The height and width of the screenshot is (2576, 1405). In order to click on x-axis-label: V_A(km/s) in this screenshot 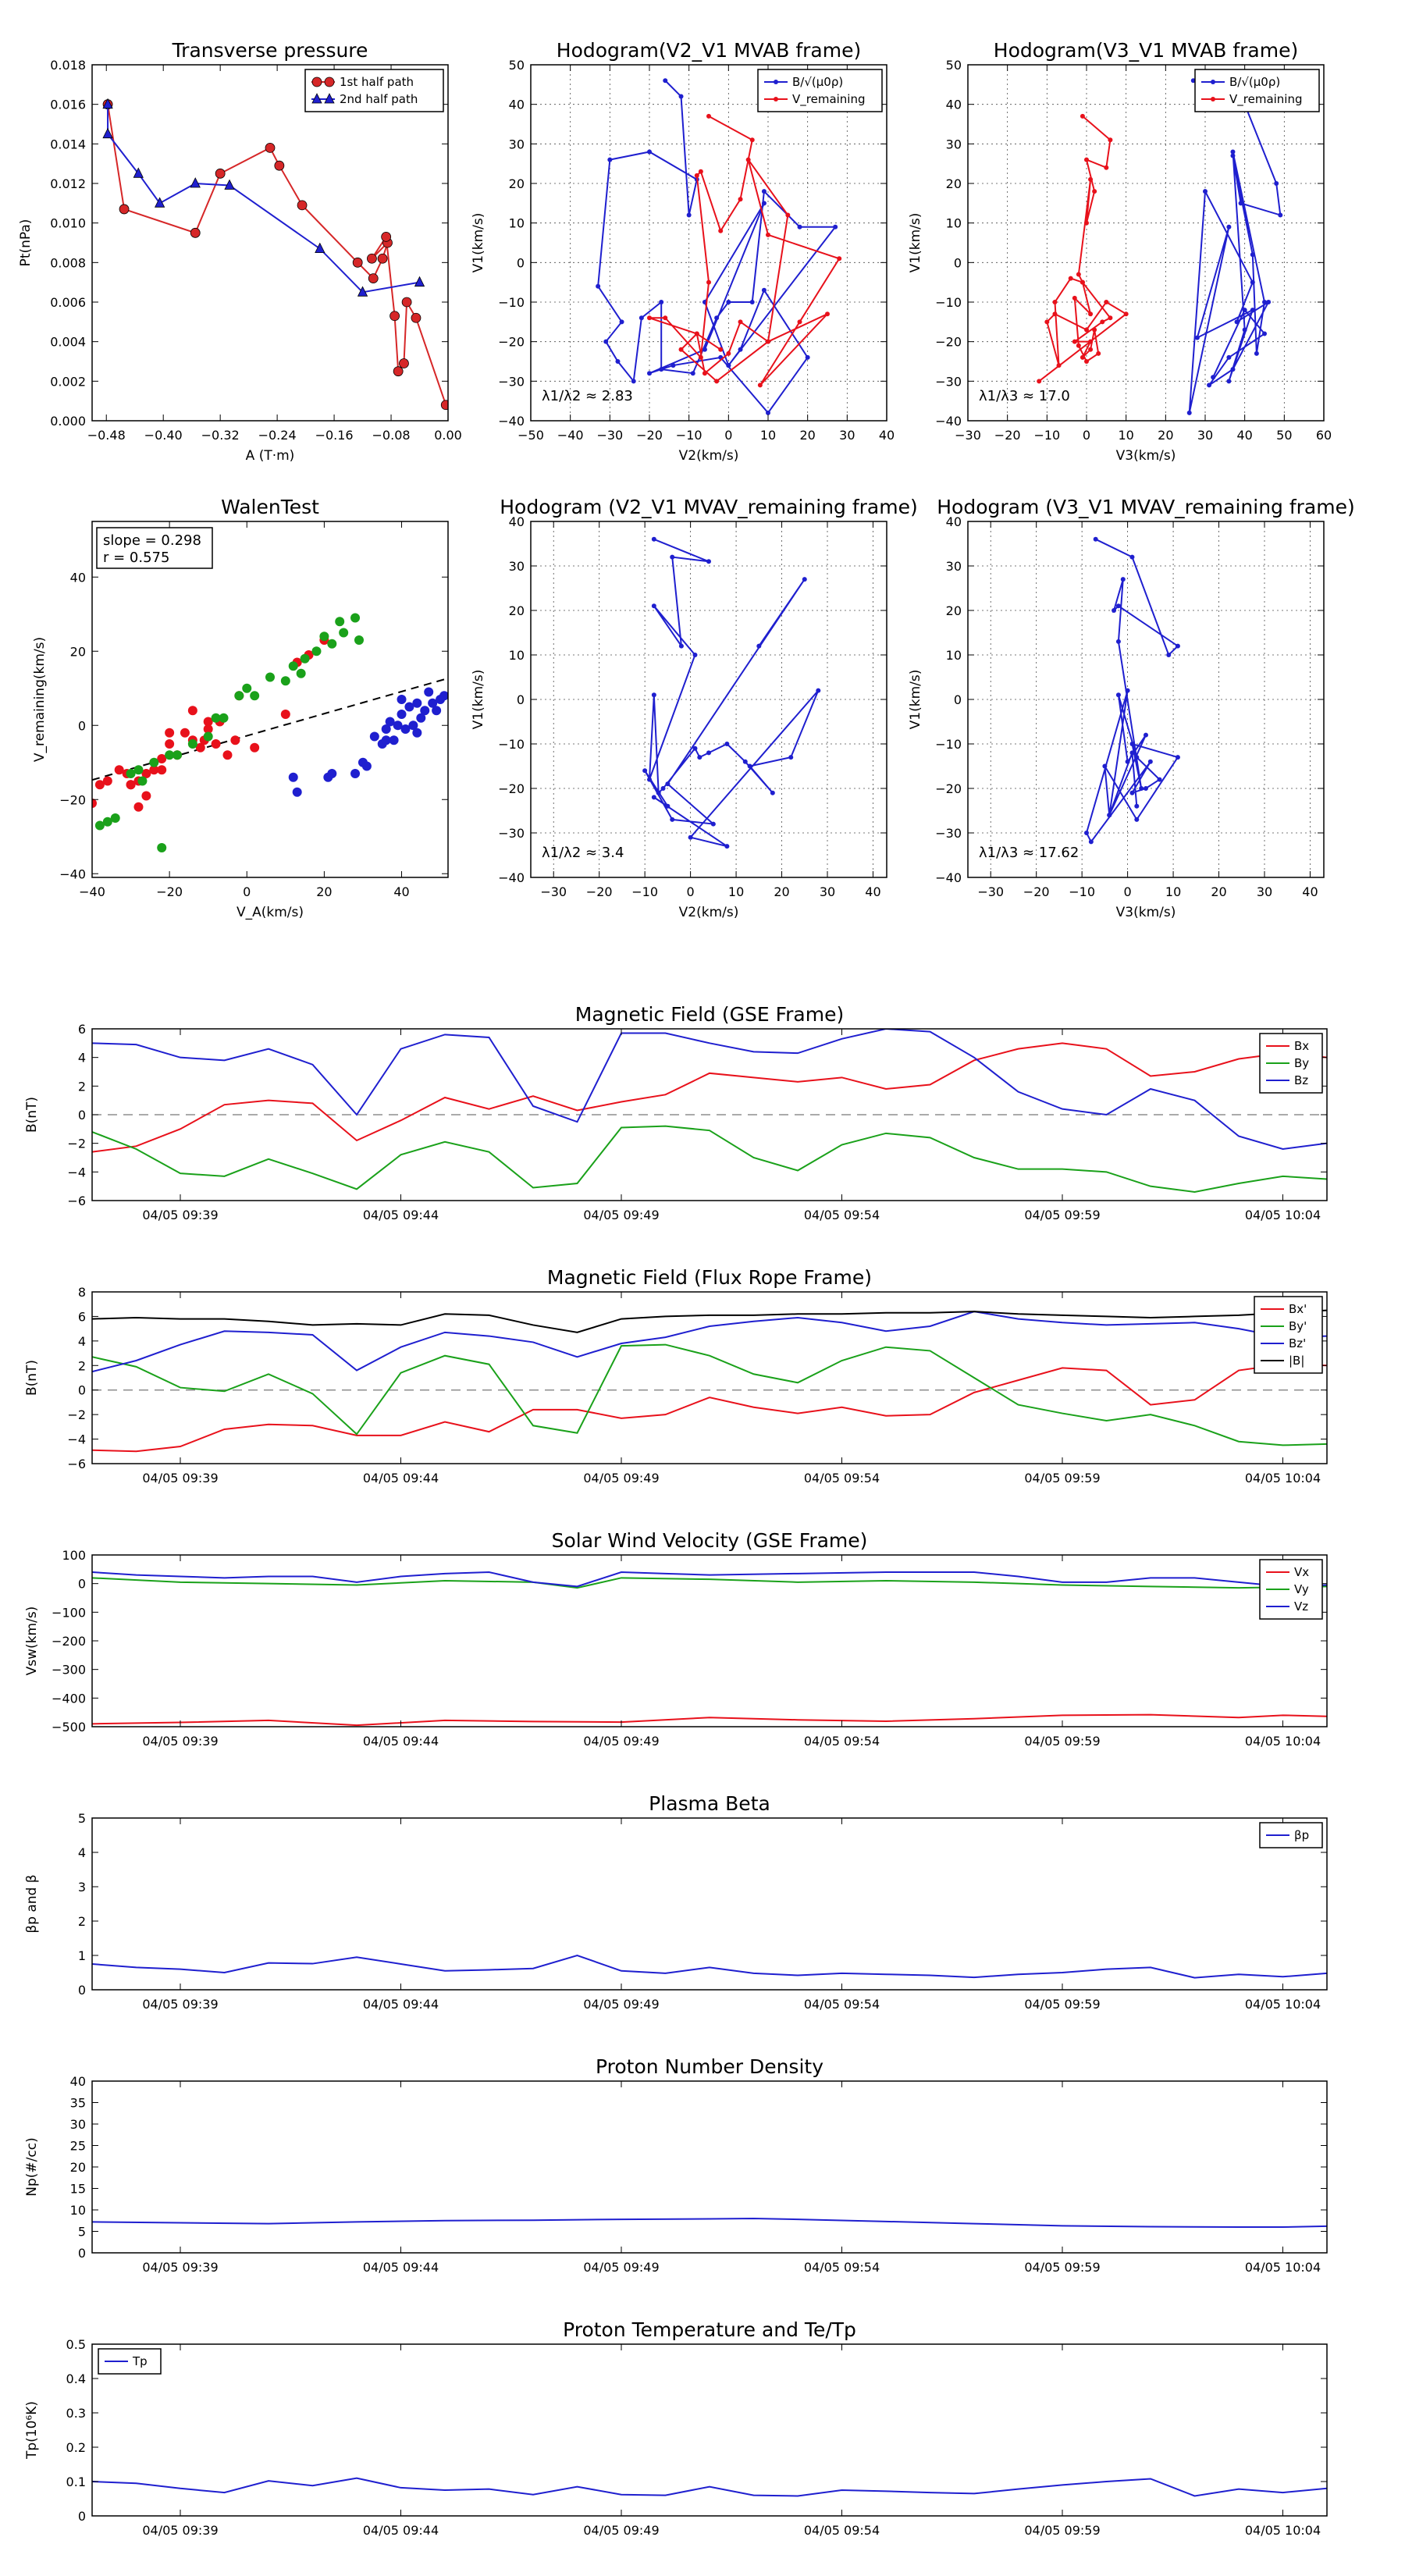, I will do `click(270, 912)`.